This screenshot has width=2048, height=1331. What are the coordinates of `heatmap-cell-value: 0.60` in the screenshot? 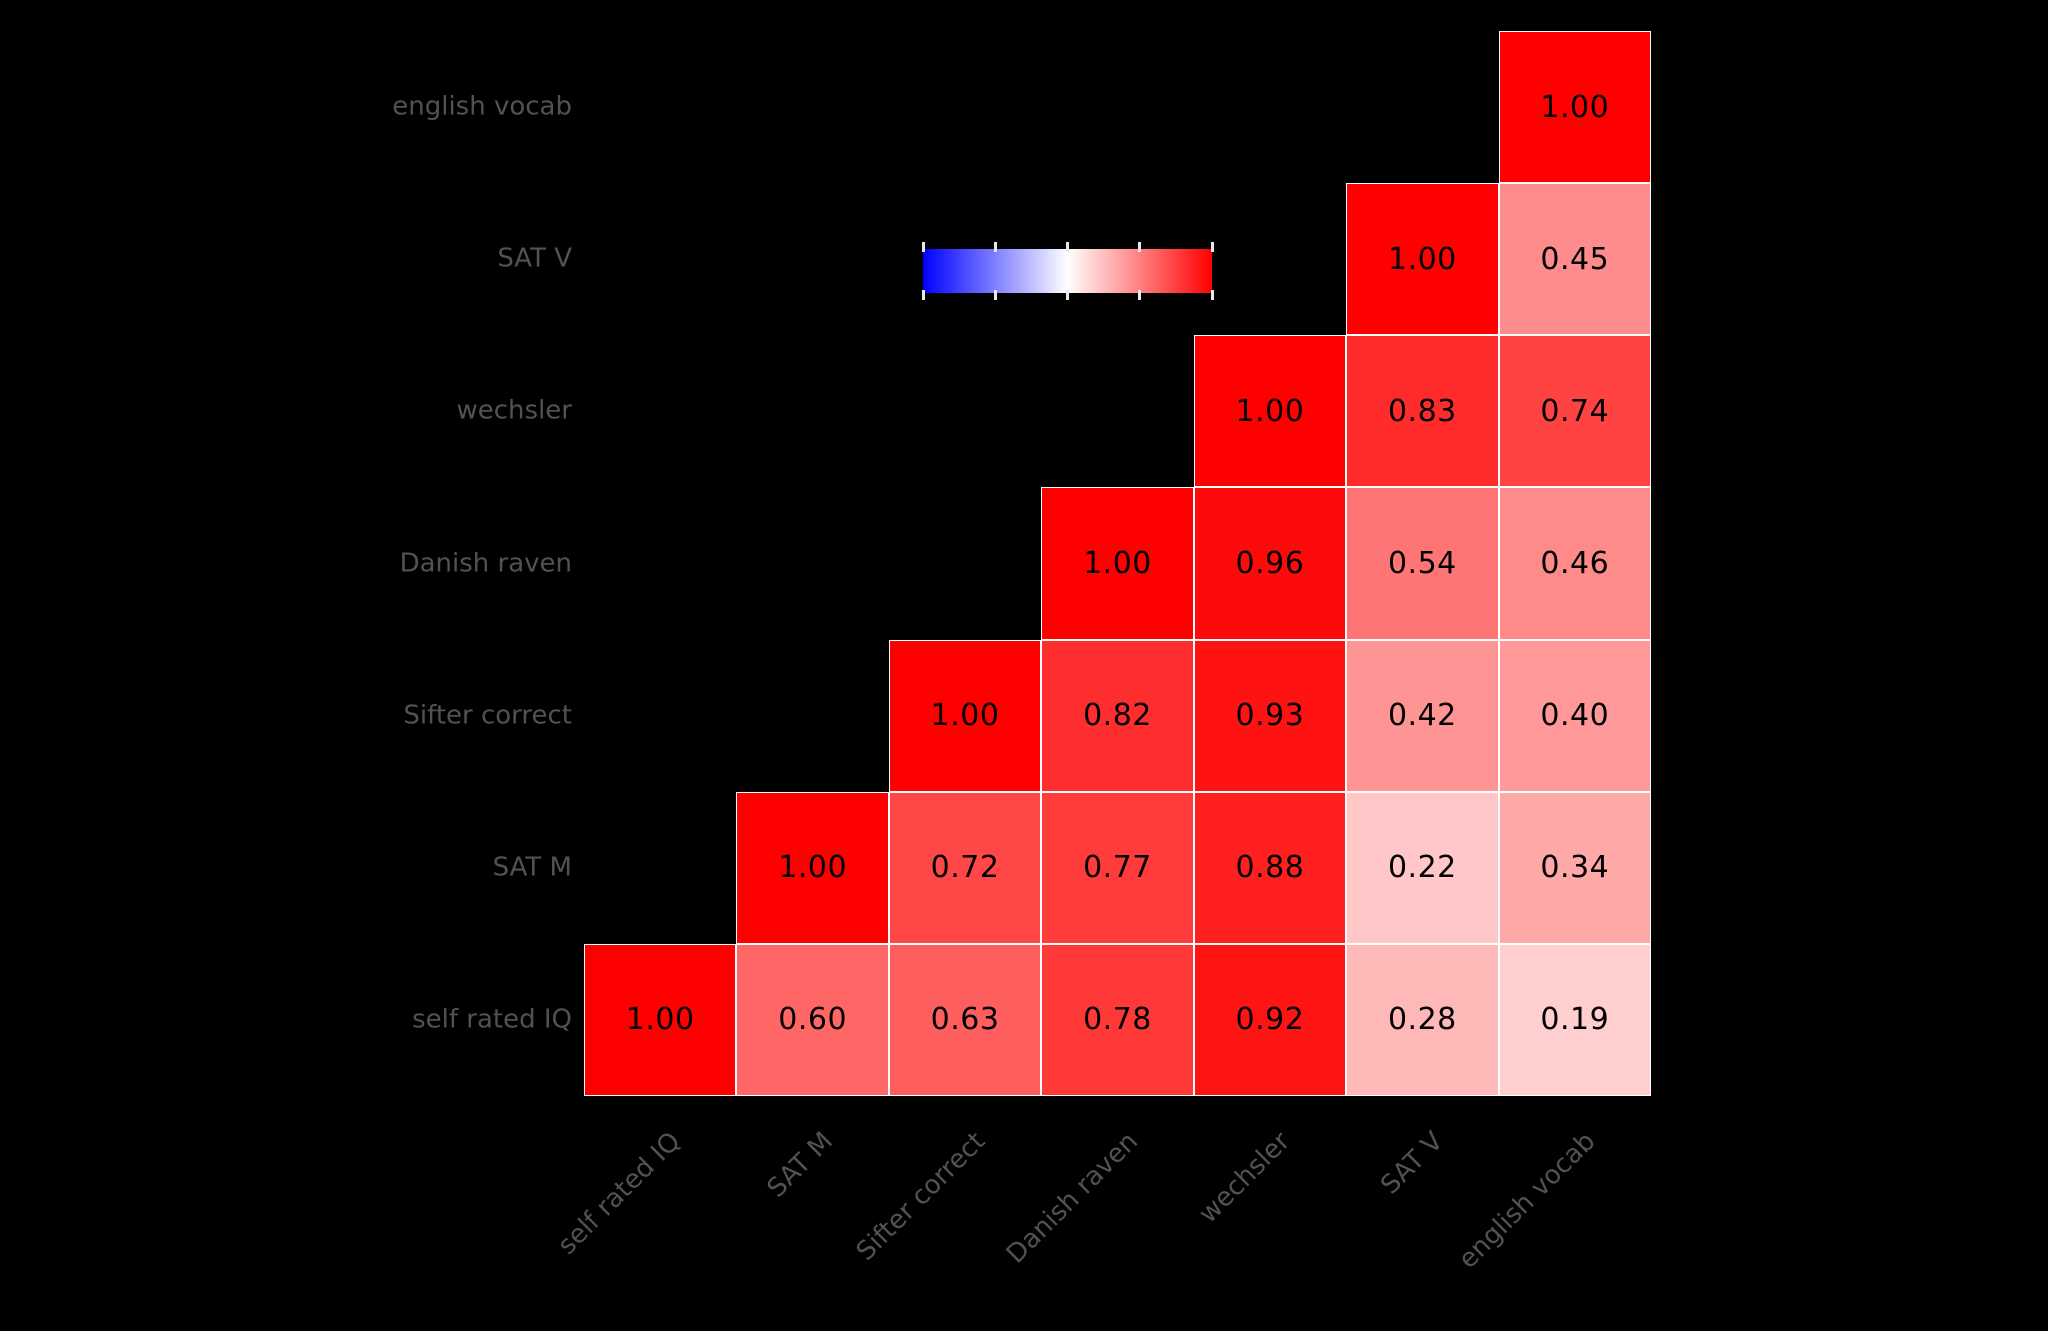 It's located at (813, 1020).